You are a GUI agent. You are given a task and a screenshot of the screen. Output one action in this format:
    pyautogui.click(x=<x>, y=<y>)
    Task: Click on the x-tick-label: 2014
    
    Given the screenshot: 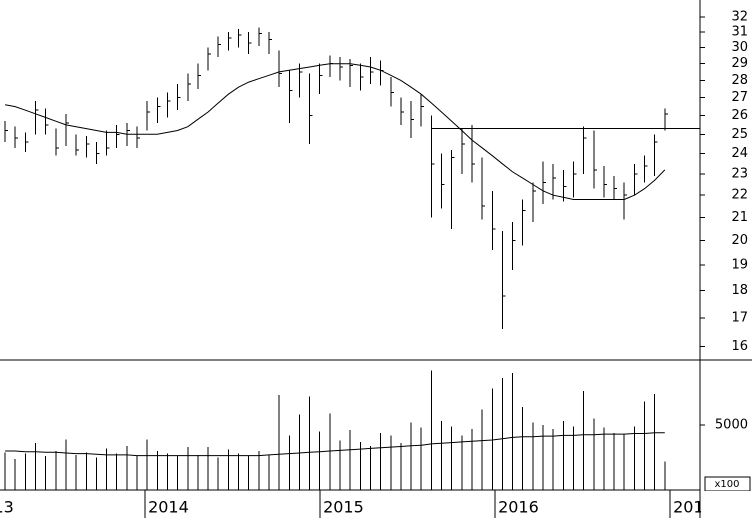 What is the action you would take?
    pyautogui.click(x=168, y=507)
    